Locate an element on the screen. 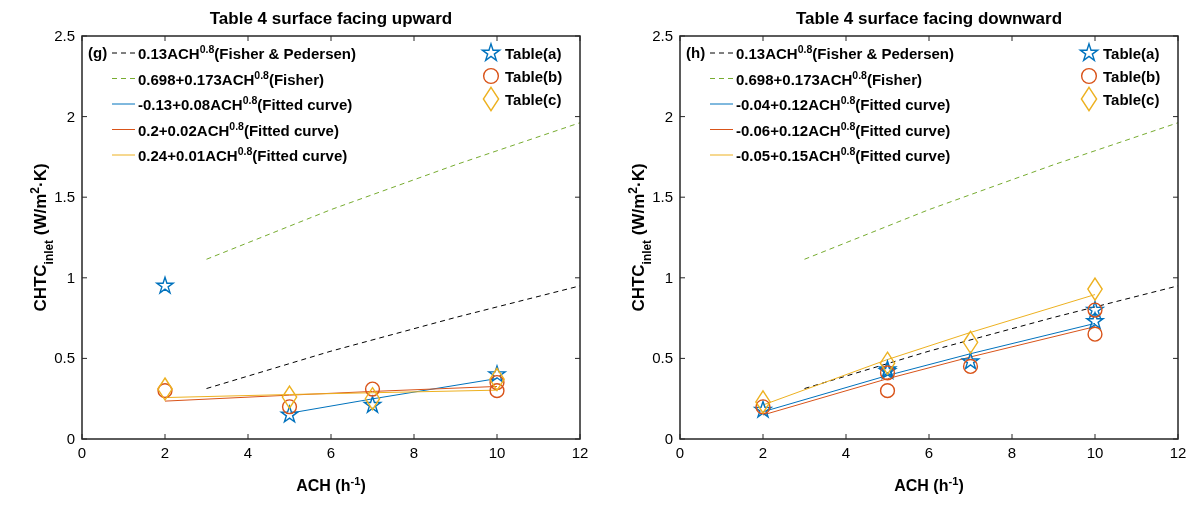 This screenshot has width=1197, height=511. legend-label: -0.13+0.08ACH$^{0.8}$(Fitted curve) is located at coordinates (245, 103).